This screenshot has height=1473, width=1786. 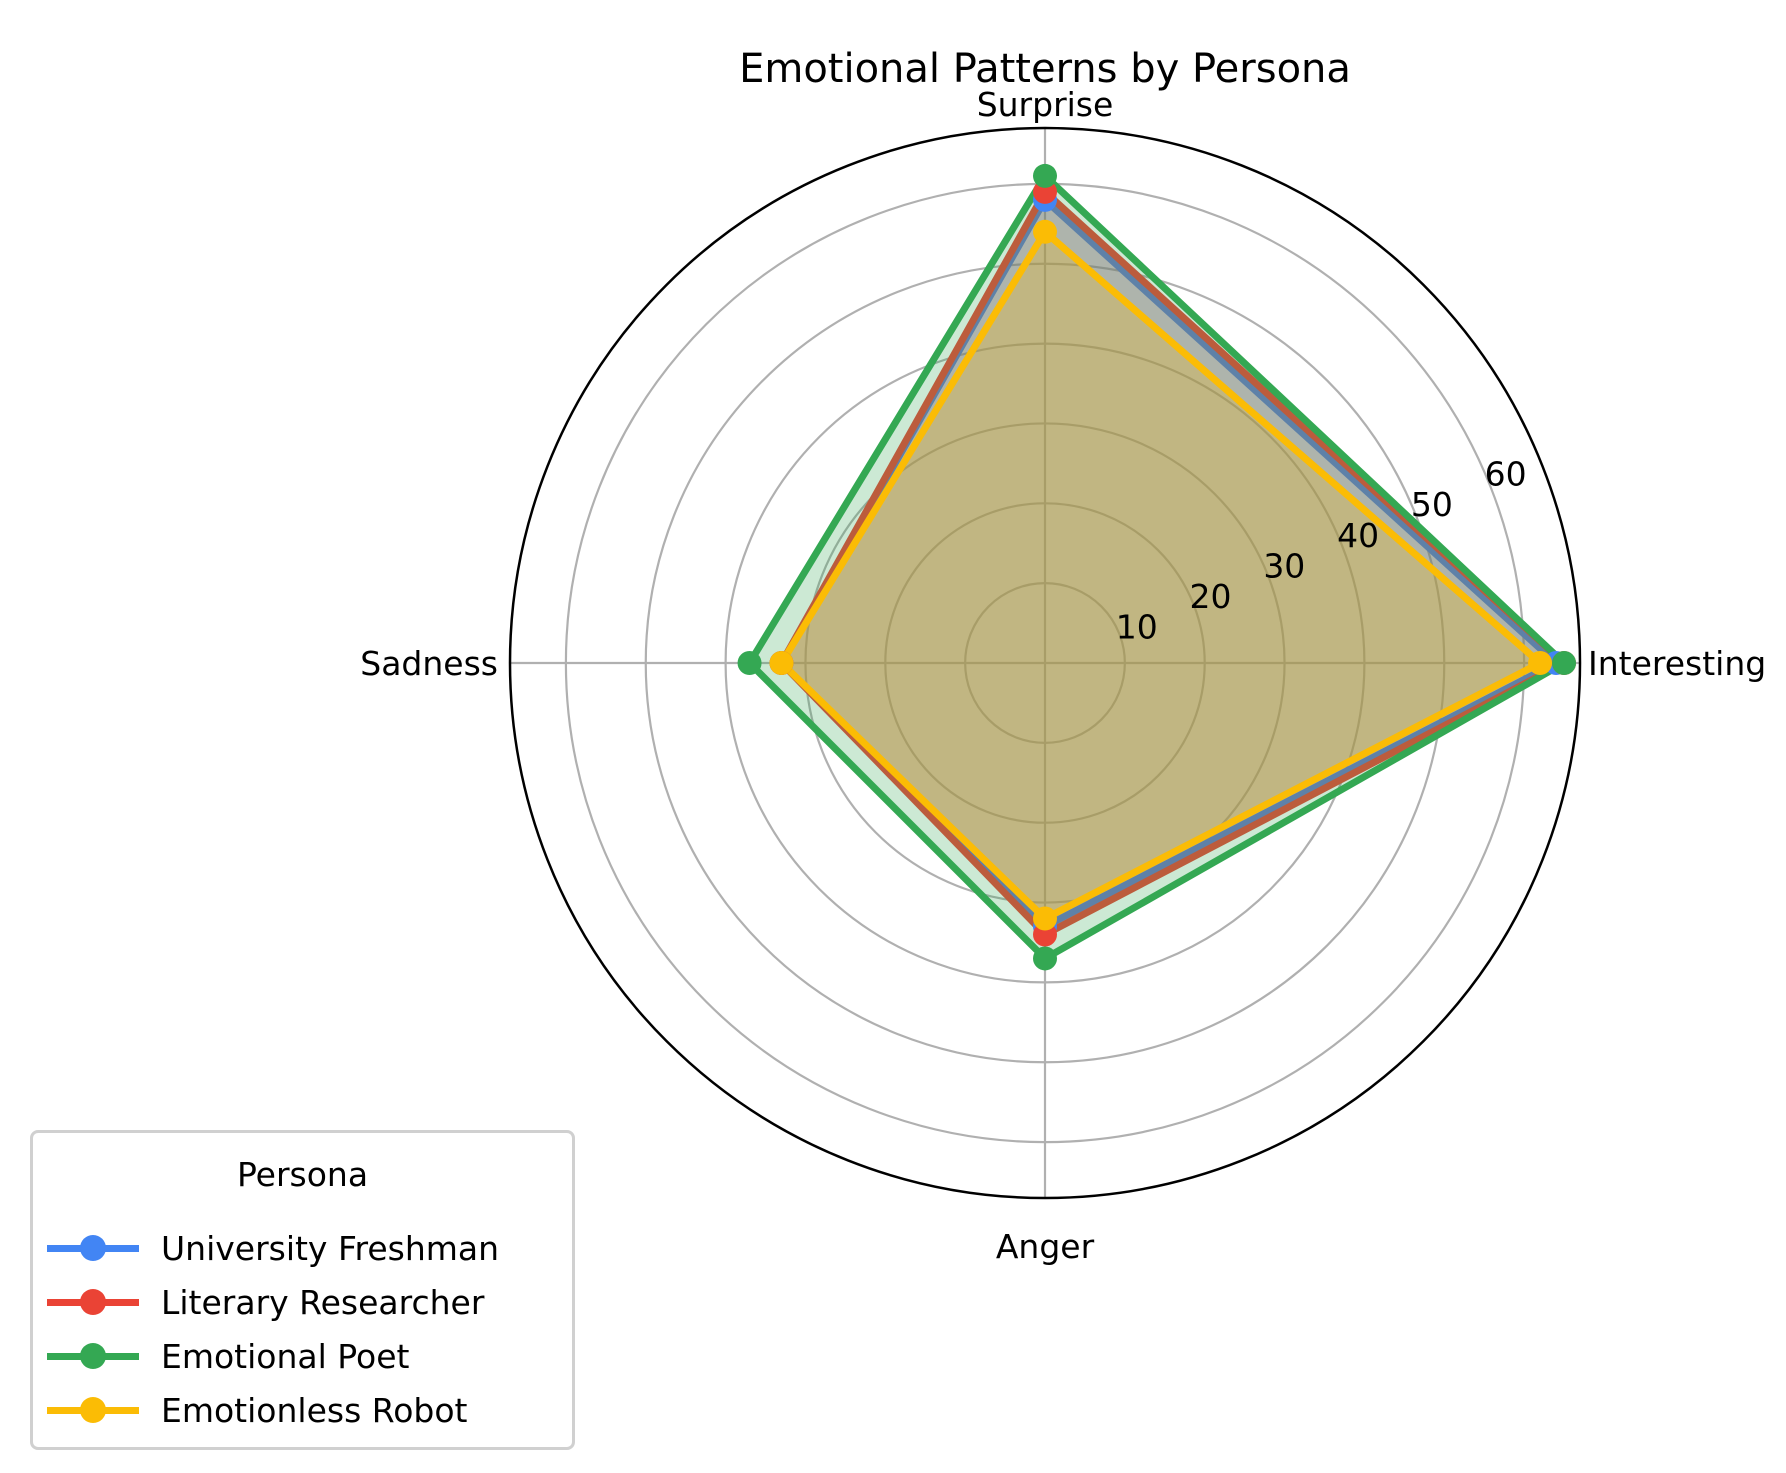 What do you see at coordinates (314, 1410) in the screenshot?
I see `legend-label: Emotionless Robot` at bounding box center [314, 1410].